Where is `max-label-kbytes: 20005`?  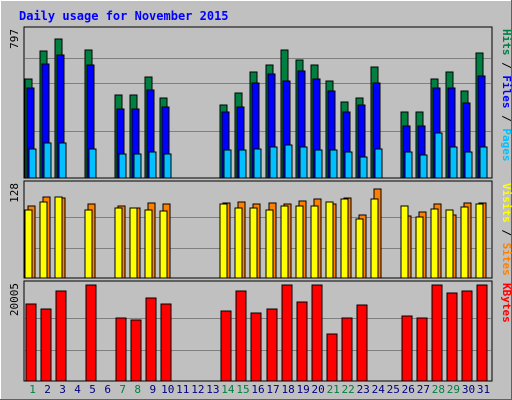 max-label-kbytes: 20005 is located at coordinates (14, 299).